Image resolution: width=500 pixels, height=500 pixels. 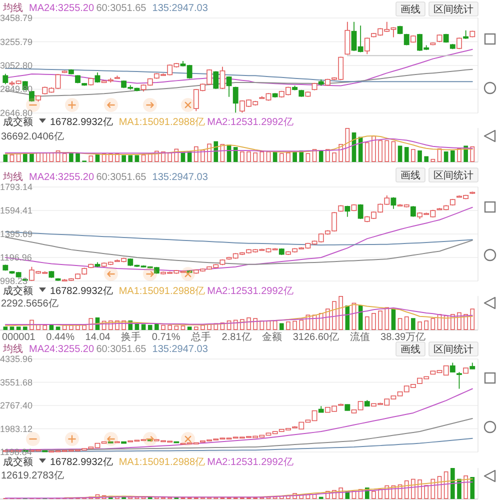 What do you see at coordinates (16, 187) in the screenshot?
I see `y-tick-label: 1793.14` at bounding box center [16, 187].